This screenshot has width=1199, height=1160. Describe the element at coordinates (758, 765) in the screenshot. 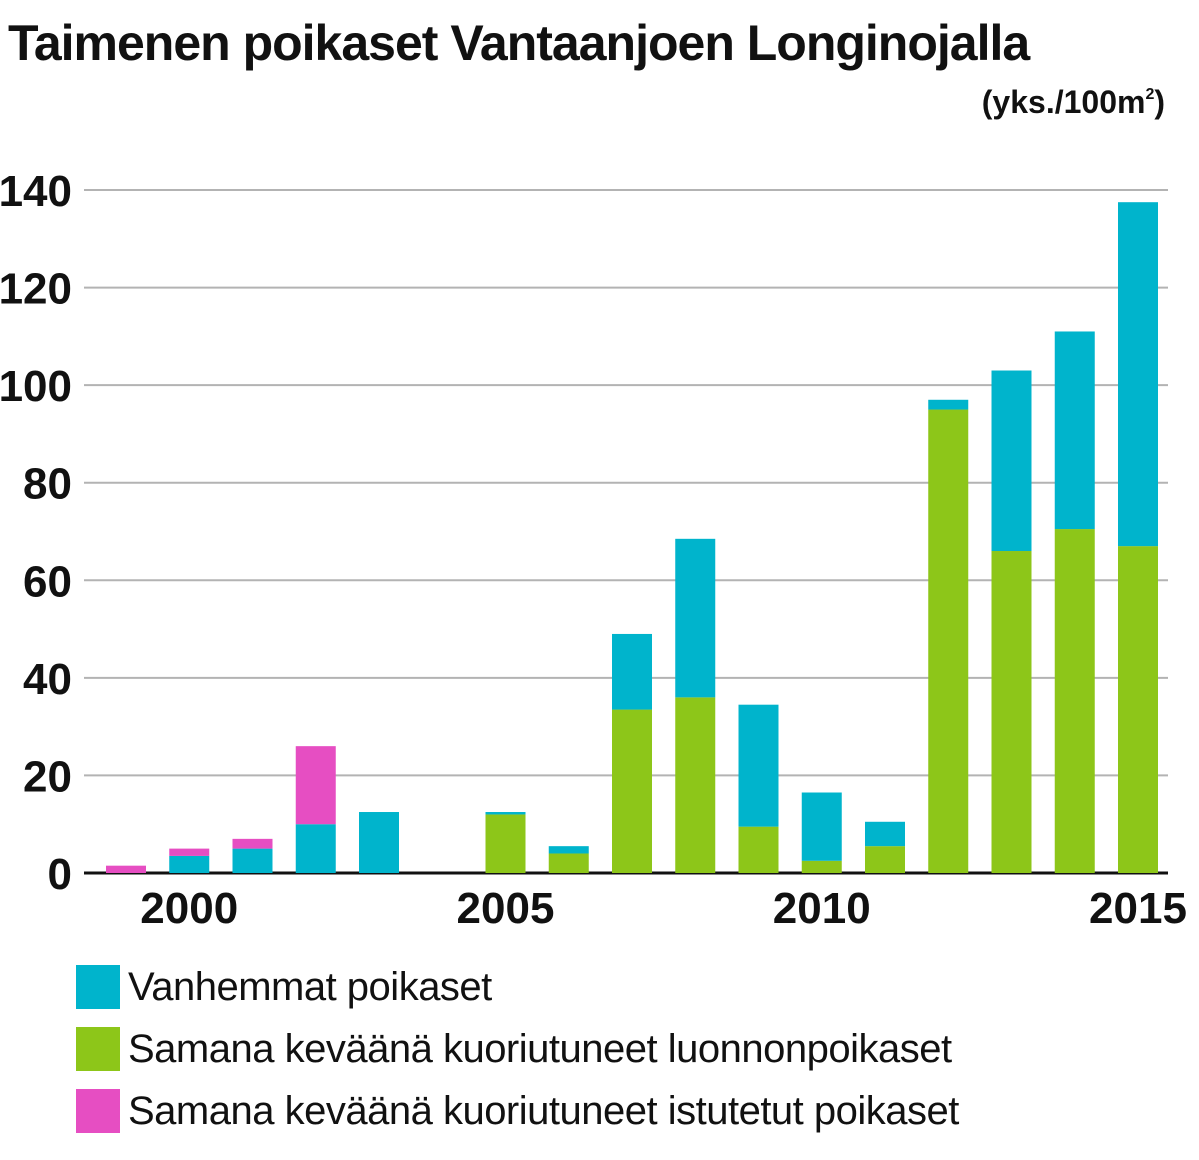

I see `bar-2009-older` at that location.